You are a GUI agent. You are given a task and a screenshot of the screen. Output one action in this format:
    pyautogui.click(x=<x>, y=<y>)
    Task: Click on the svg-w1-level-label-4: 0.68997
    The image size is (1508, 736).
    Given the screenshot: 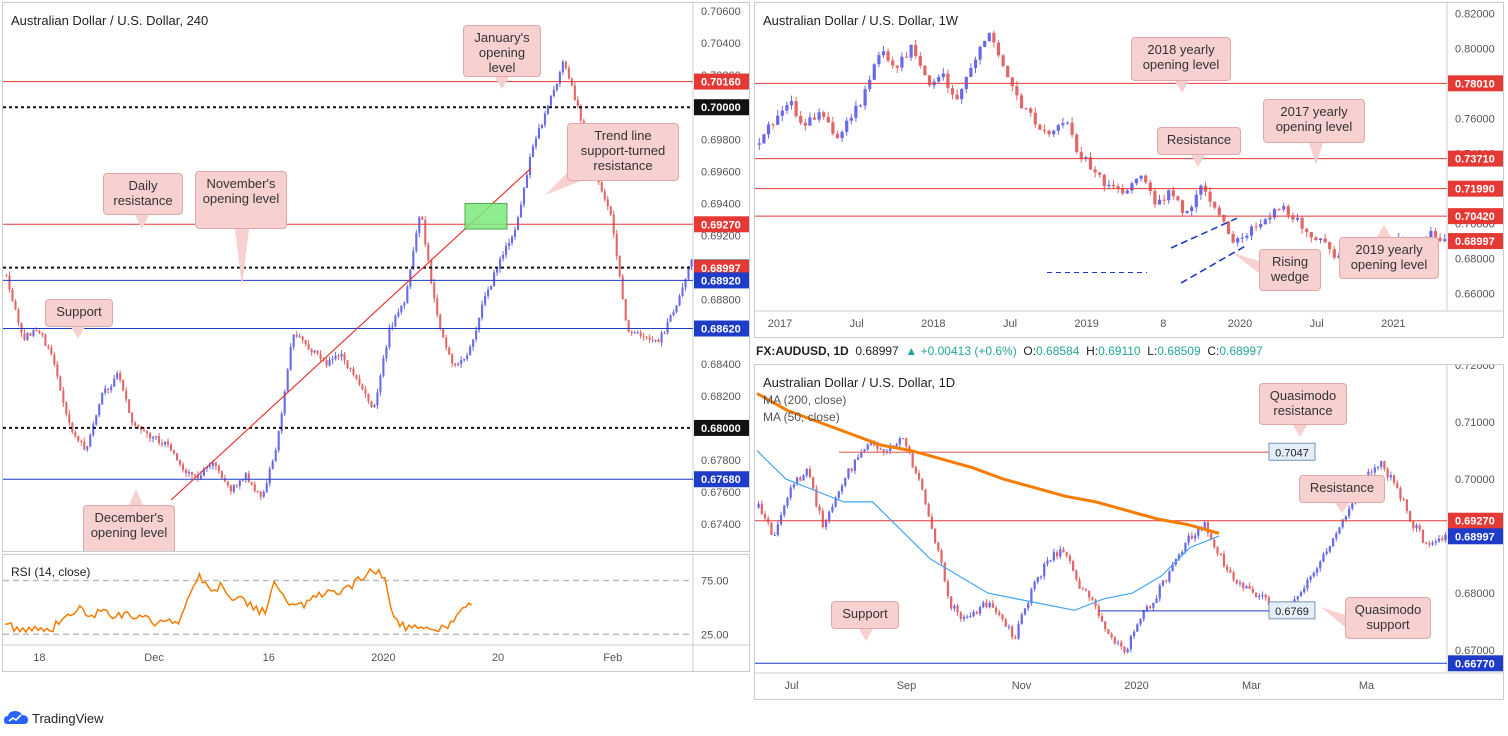 What is the action you would take?
    pyautogui.click(x=1475, y=242)
    